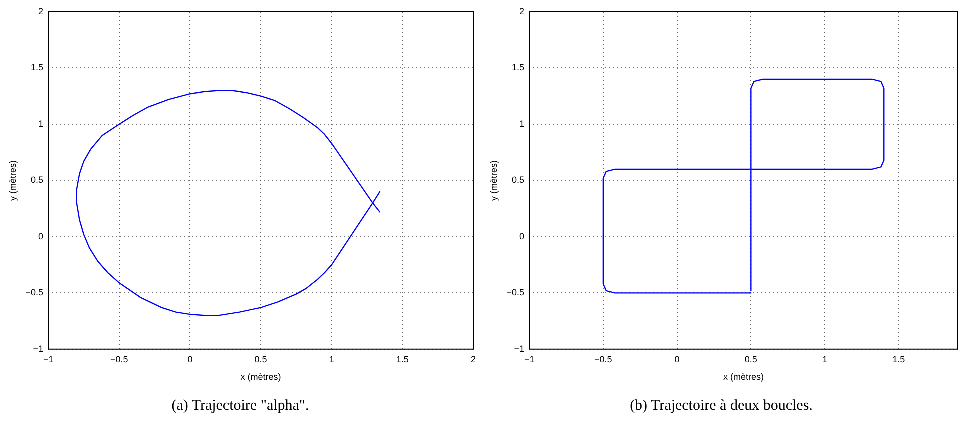  I want to click on text: (a) Trajectoire "alpha"., so click(240, 406).